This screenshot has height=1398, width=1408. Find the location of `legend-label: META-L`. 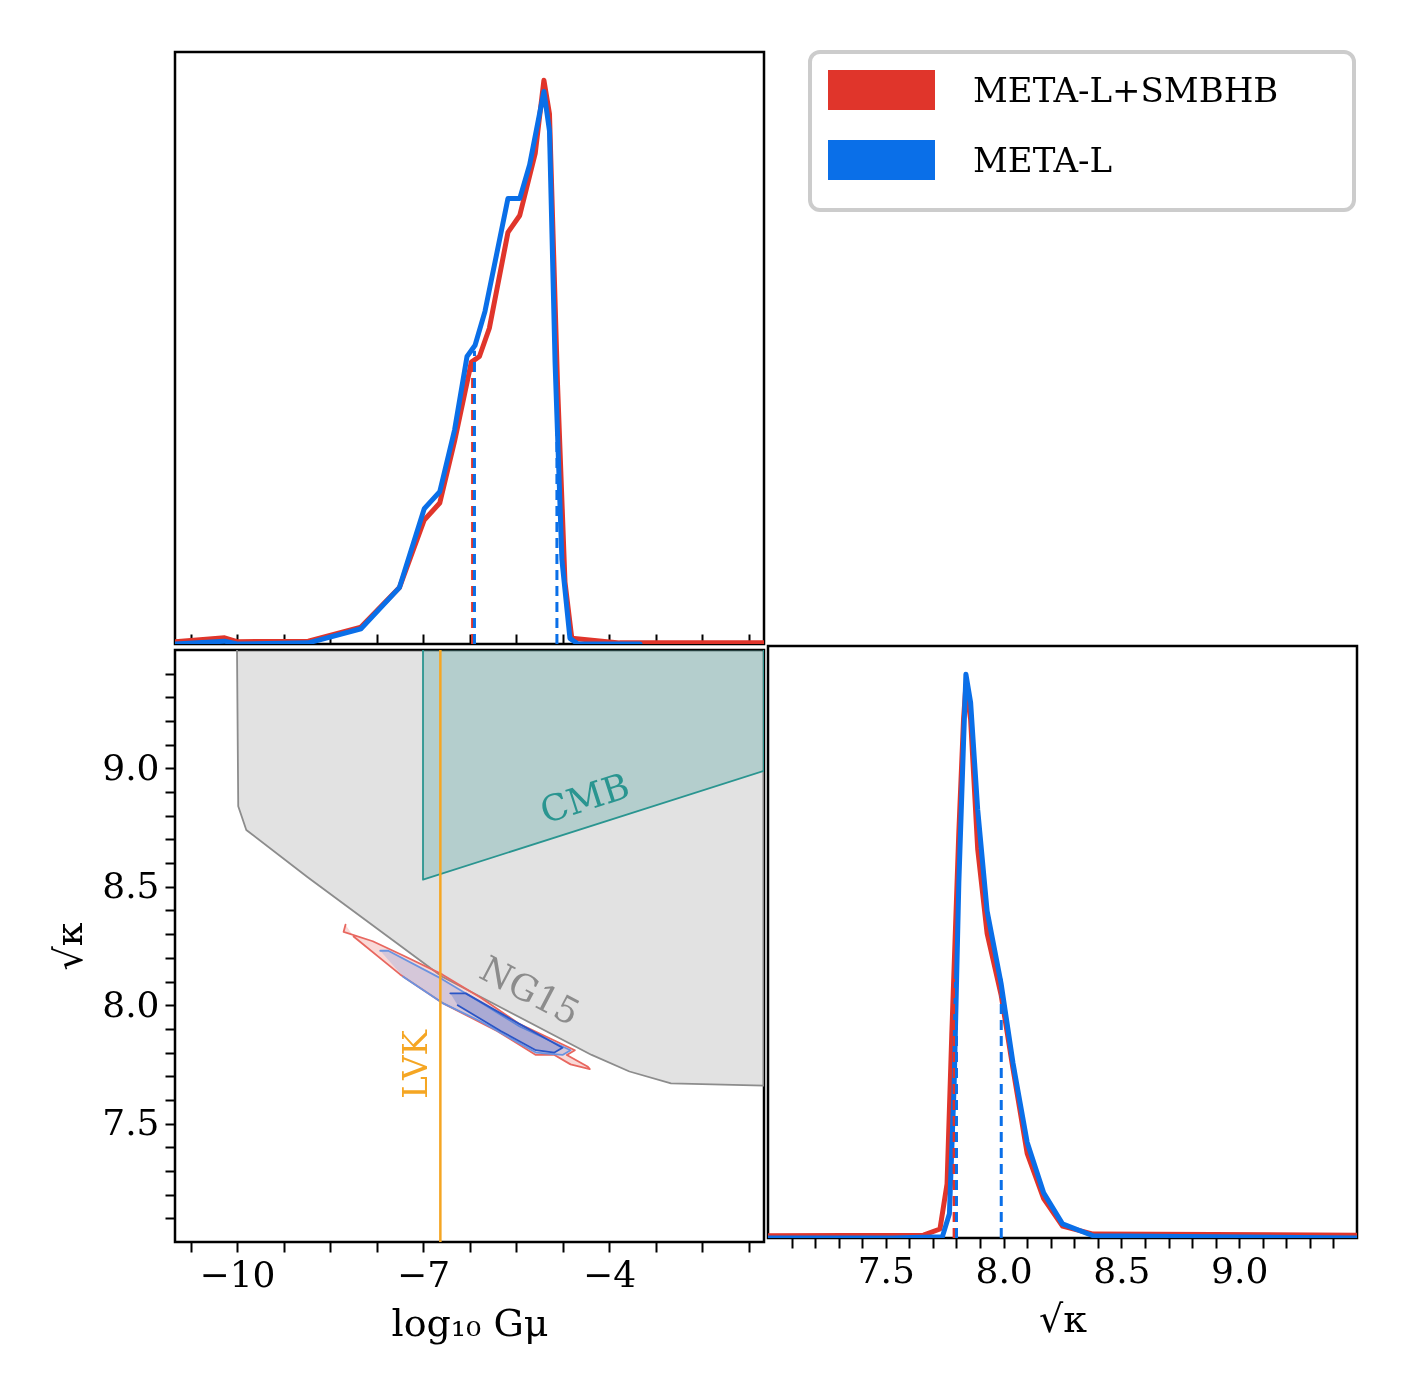

legend-label: META-L is located at coordinates (1043, 160).